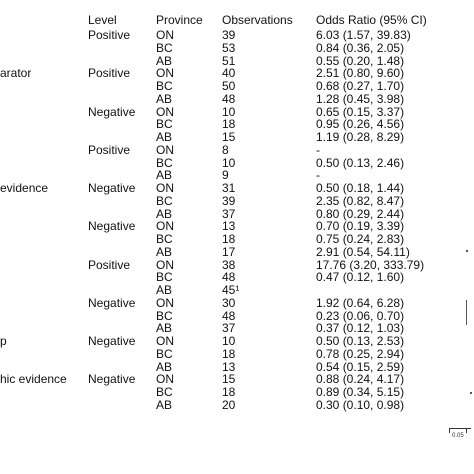 Image resolution: width=474 pixels, height=474 pixels. Describe the element at coordinates (360, 315) in the screenshot. I see `odds-ratio-cell: 0.23 (0.06, 0.70)` at that location.